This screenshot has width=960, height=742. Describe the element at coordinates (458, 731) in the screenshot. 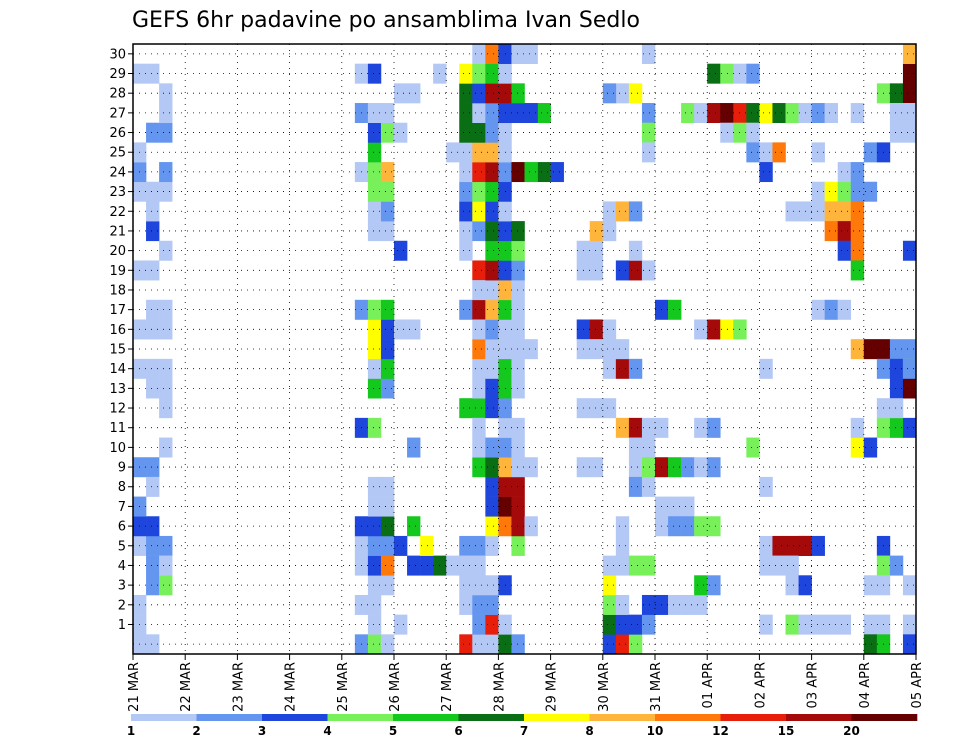

I see `legend-label: 6` at that location.